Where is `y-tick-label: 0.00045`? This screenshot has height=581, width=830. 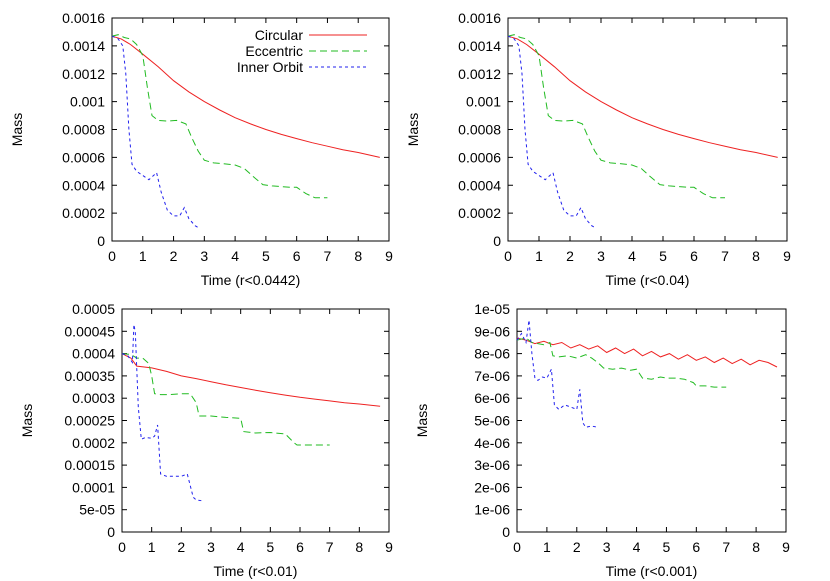 y-tick-label: 0.00045 is located at coordinates (89, 331).